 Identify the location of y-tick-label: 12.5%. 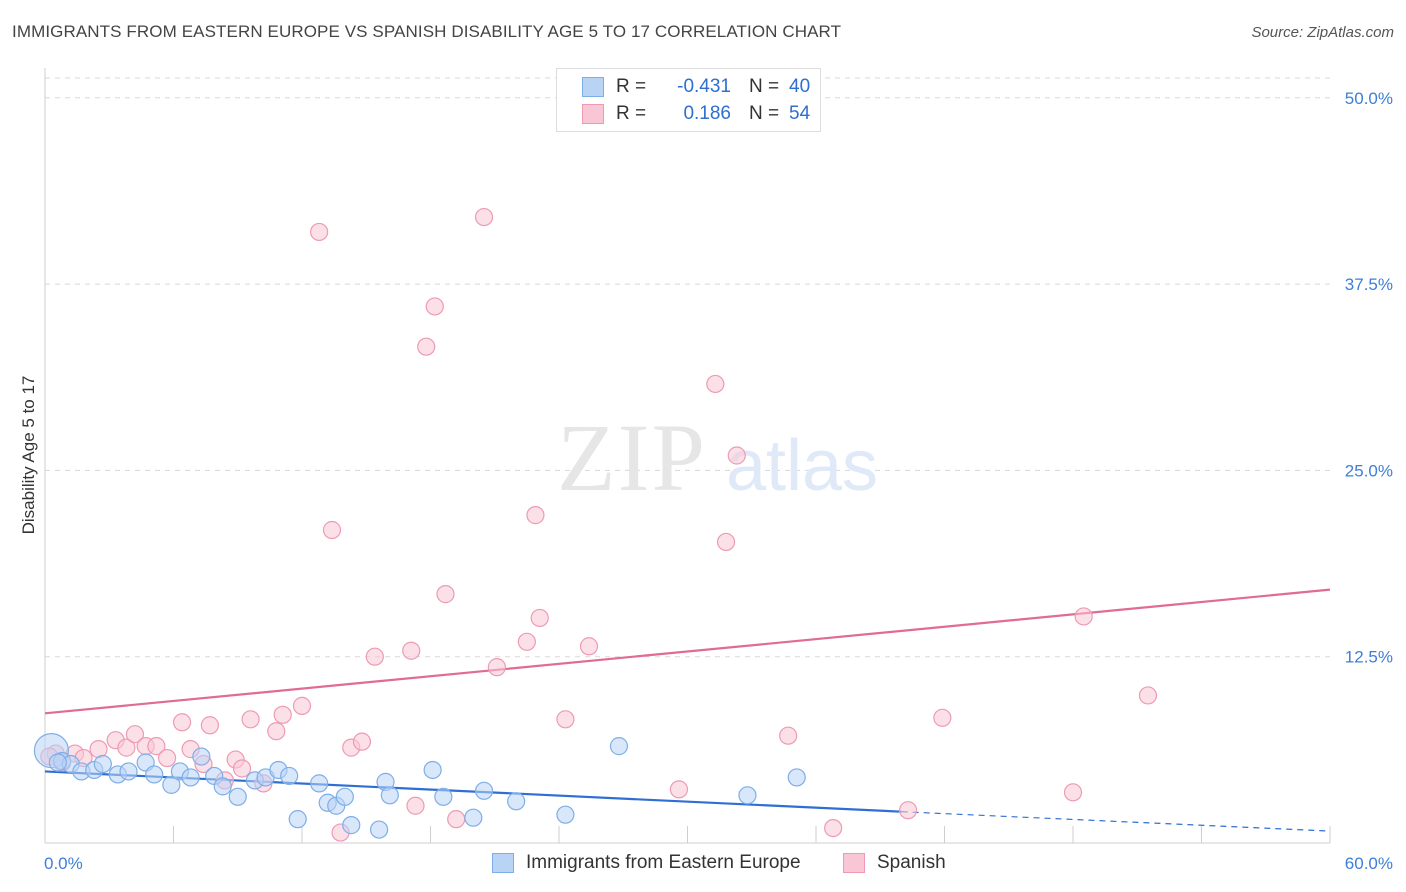
(1369, 657).